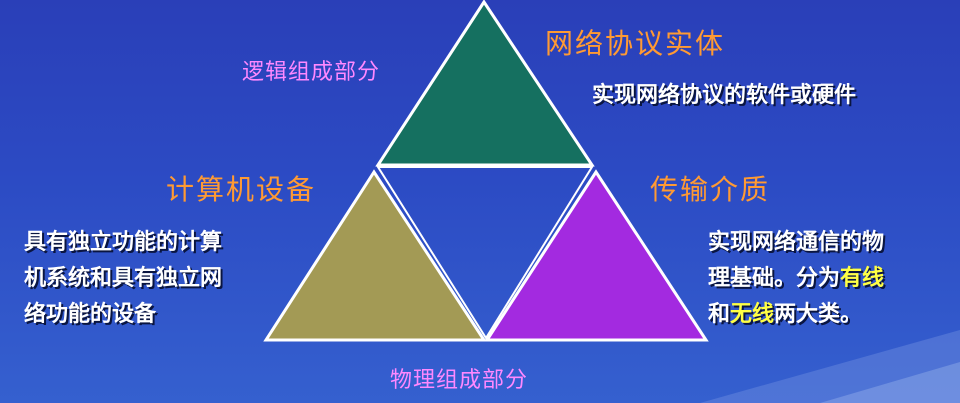  I want to click on right-desc-line-1: 实现网络通信的物, so click(796, 242).